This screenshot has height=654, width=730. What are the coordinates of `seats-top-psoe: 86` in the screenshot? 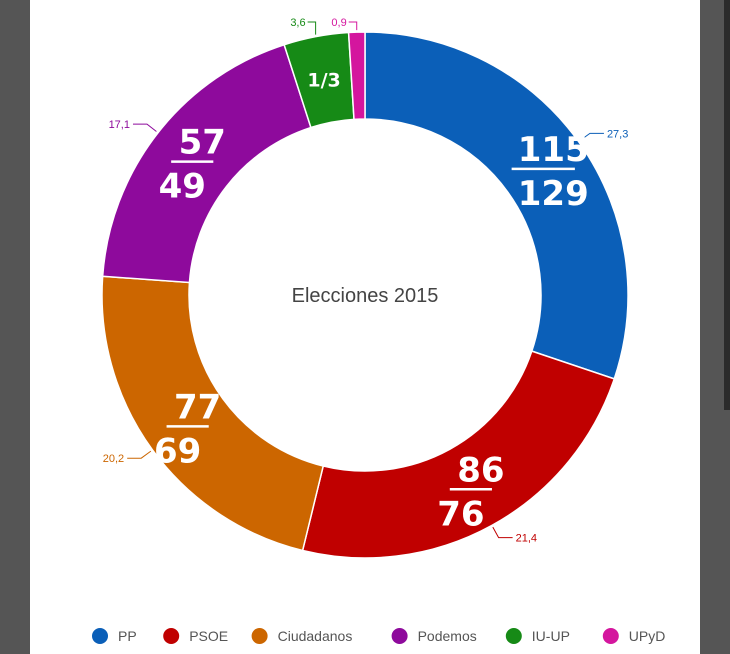 It's located at (480, 470).